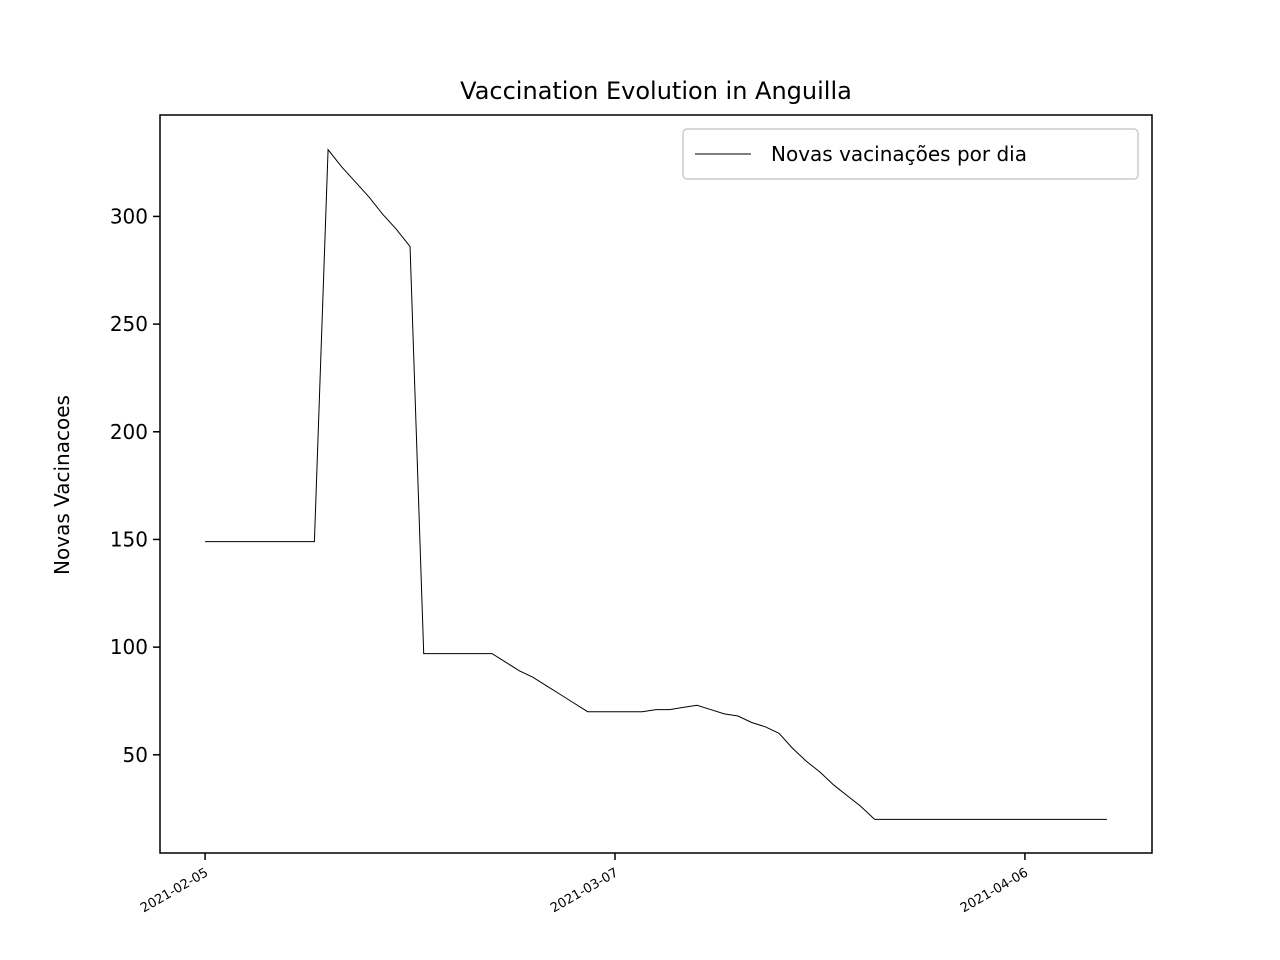 This screenshot has width=1280, height=960. What do you see at coordinates (129, 324) in the screenshot?
I see `y-tick-label: 250` at bounding box center [129, 324].